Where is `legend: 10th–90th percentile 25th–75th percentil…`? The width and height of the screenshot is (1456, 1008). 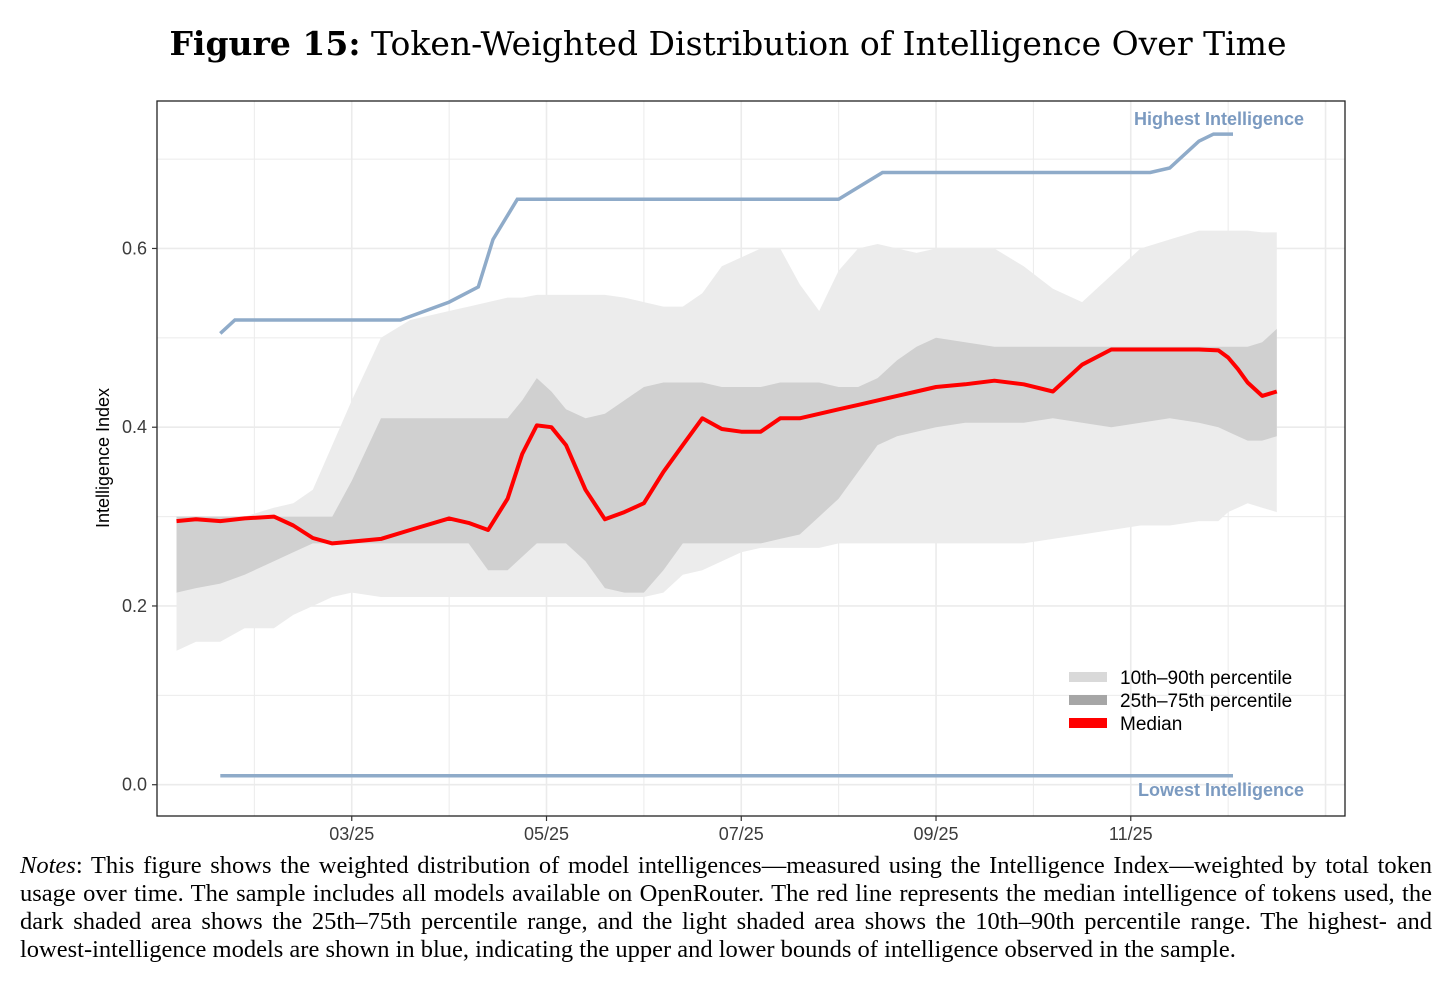 legend: 10th–90th percentile 25th–75th percentil… is located at coordinates (1180, 701).